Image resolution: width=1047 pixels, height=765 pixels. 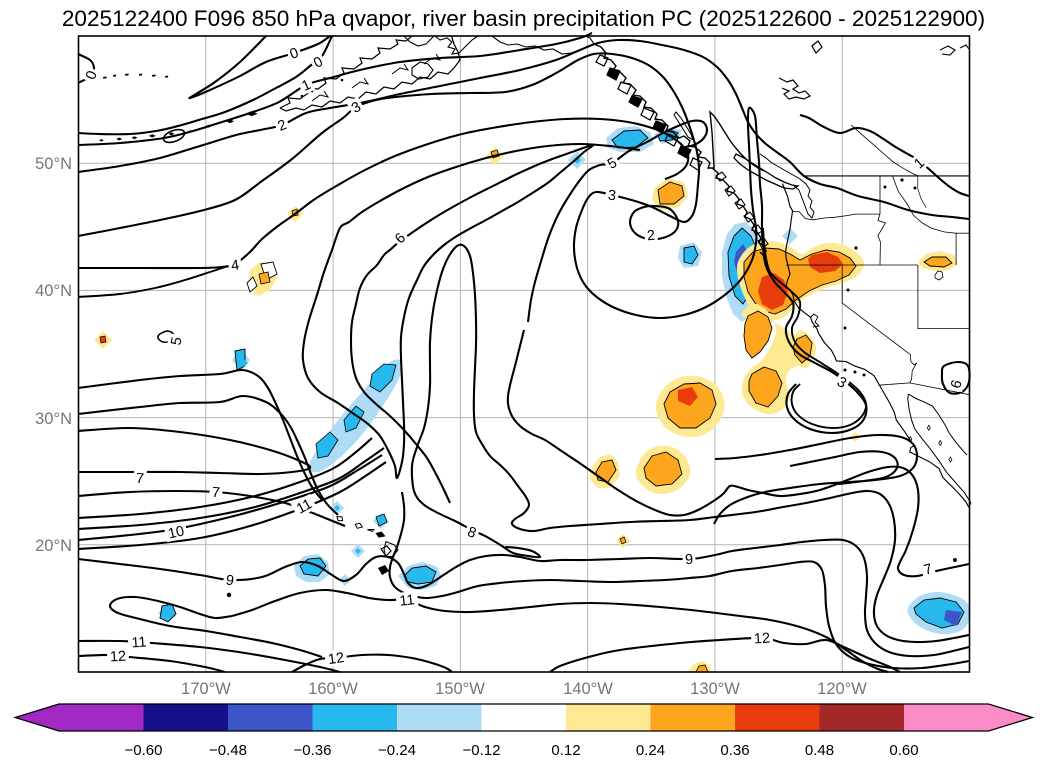 I want to click on svg-text: 4, so click(x=235, y=266).